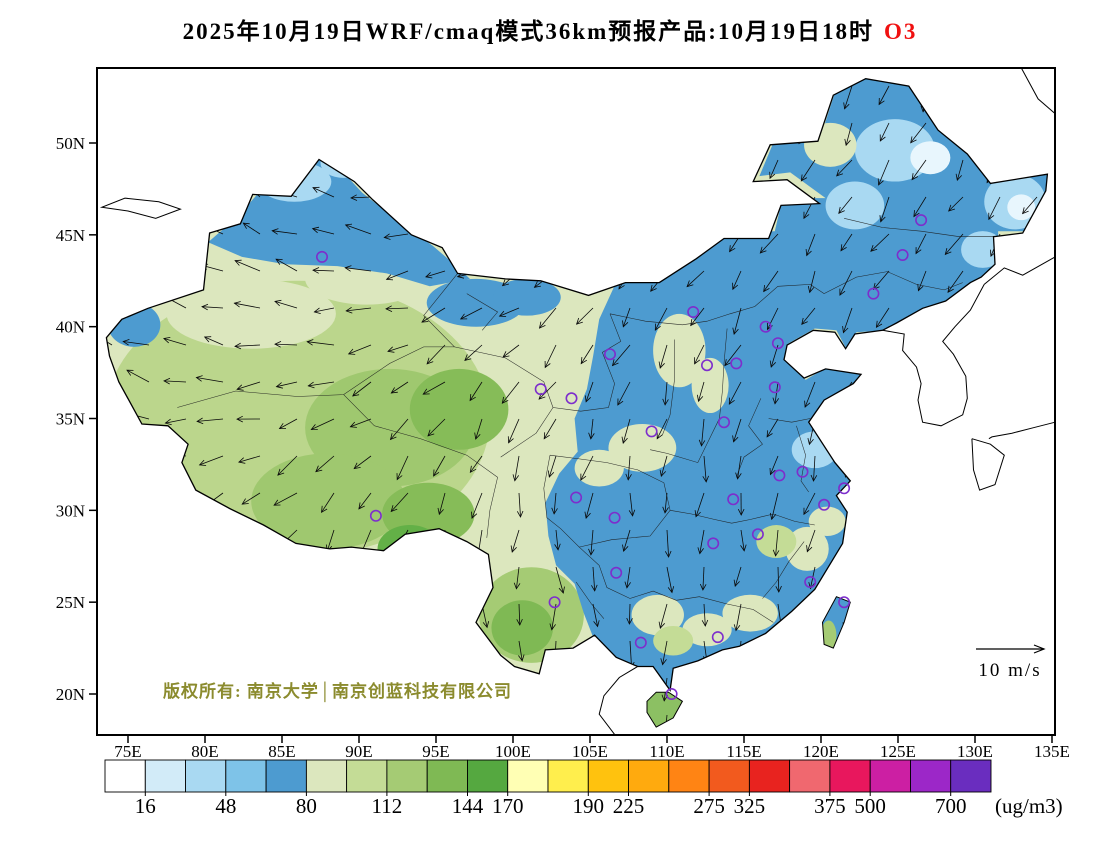 This screenshot has width=1100, height=850. Describe the element at coordinates (666, 751) in the screenshot. I see `svg-text: 110E` at that location.